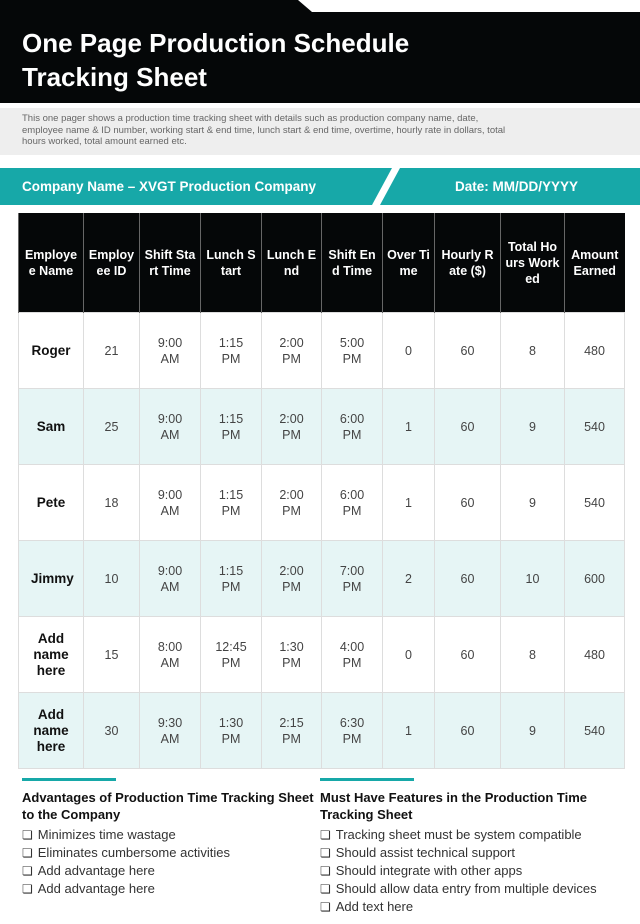 The height and width of the screenshot is (924, 640). What do you see at coordinates (169, 186) in the screenshot?
I see `company-name: Company Name – XVGT Production Company` at bounding box center [169, 186].